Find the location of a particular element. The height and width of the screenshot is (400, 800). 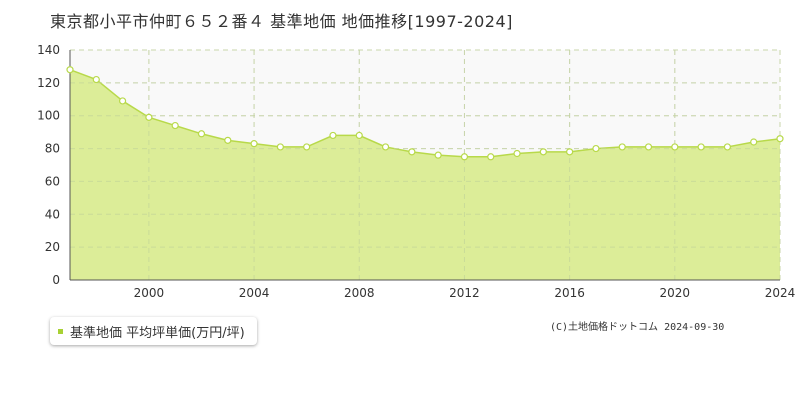

x-tick-label: 2004 is located at coordinates (254, 293).